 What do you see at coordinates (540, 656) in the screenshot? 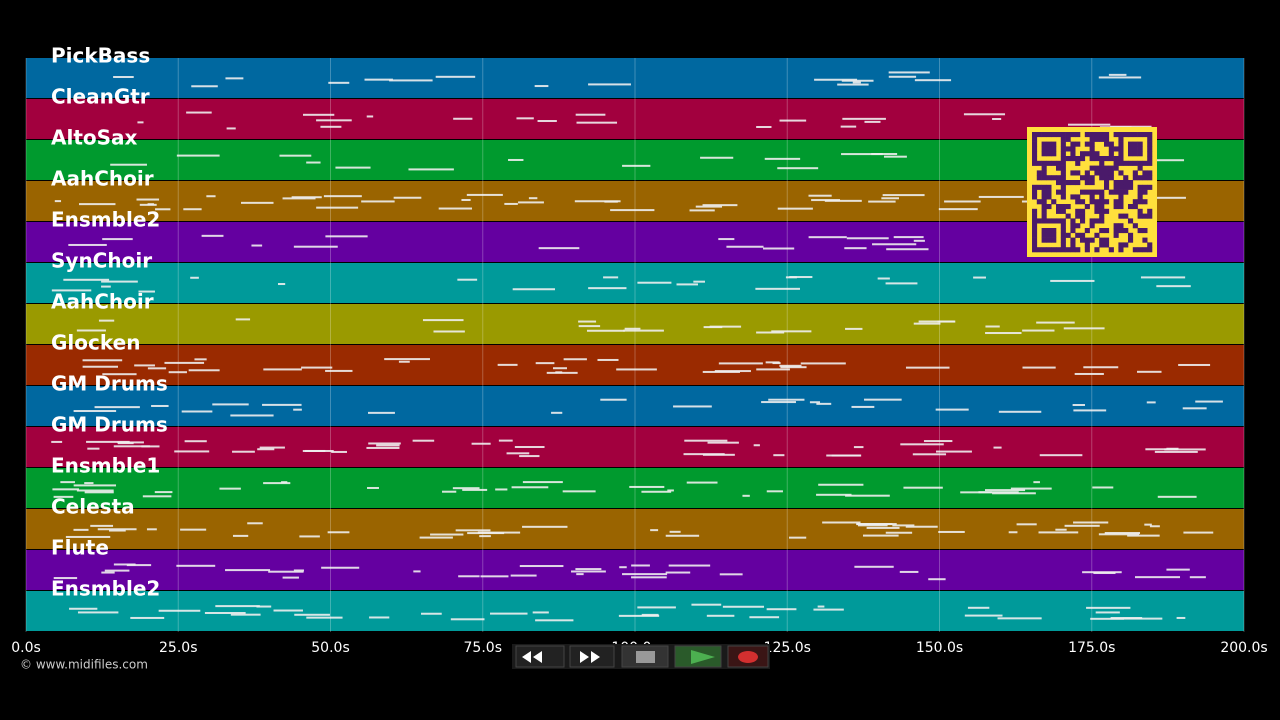
I see `rewind-button` at bounding box center [540, 656].